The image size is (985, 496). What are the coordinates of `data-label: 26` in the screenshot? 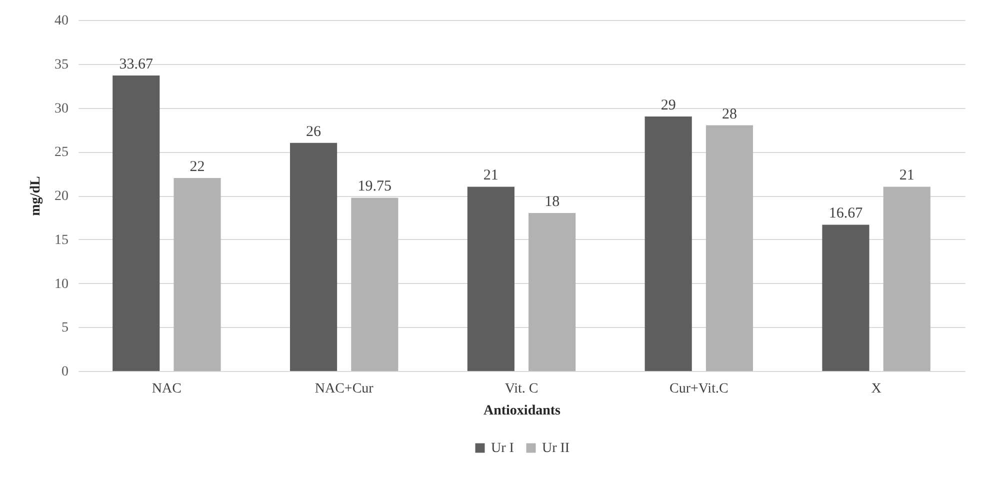 It's located at (314, 132).